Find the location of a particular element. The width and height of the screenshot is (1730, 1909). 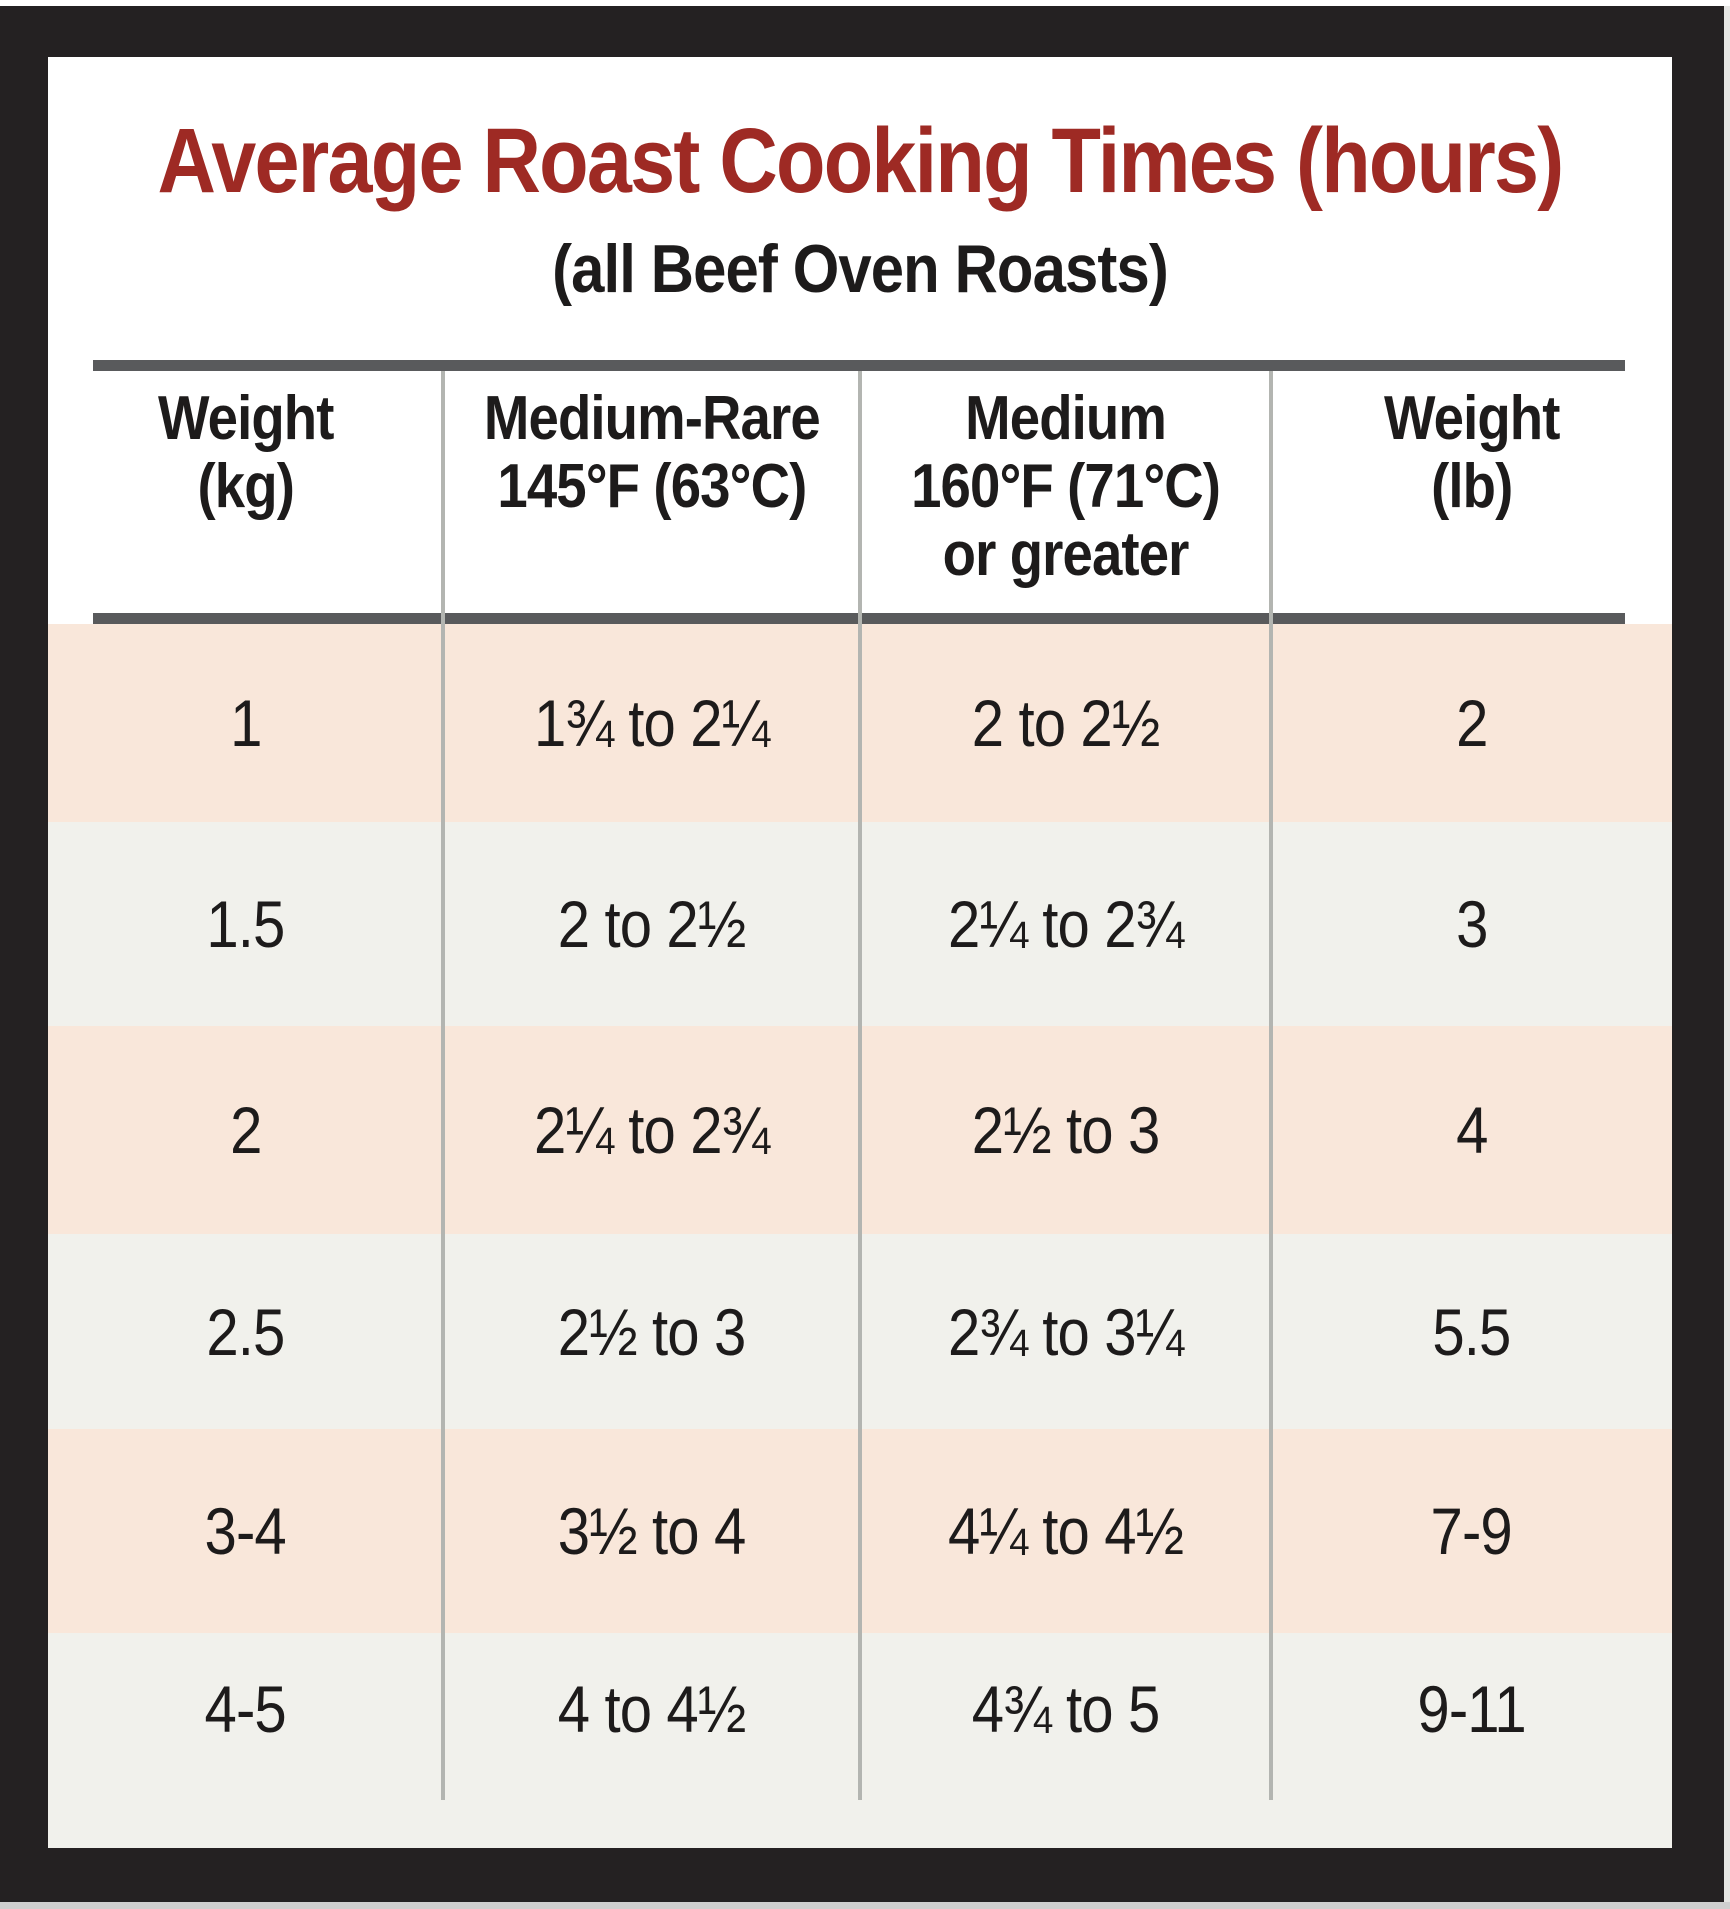

cell-value: 4 to 4½ is located at coordinates (651, 1709).